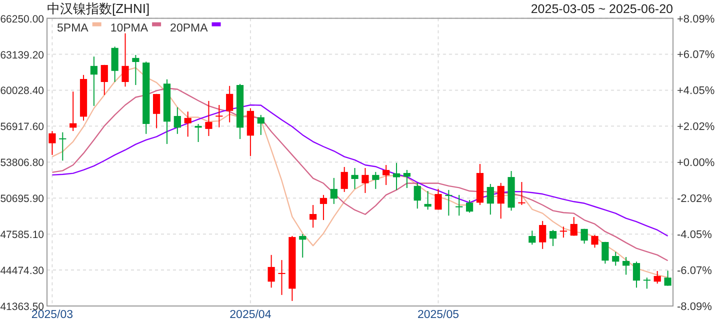 The image size is (720, 320). Describe the element at coordinates (98, 8) in the screenshot. I see `chart-title: 中汉镍指数[ZHNI]` at that location.